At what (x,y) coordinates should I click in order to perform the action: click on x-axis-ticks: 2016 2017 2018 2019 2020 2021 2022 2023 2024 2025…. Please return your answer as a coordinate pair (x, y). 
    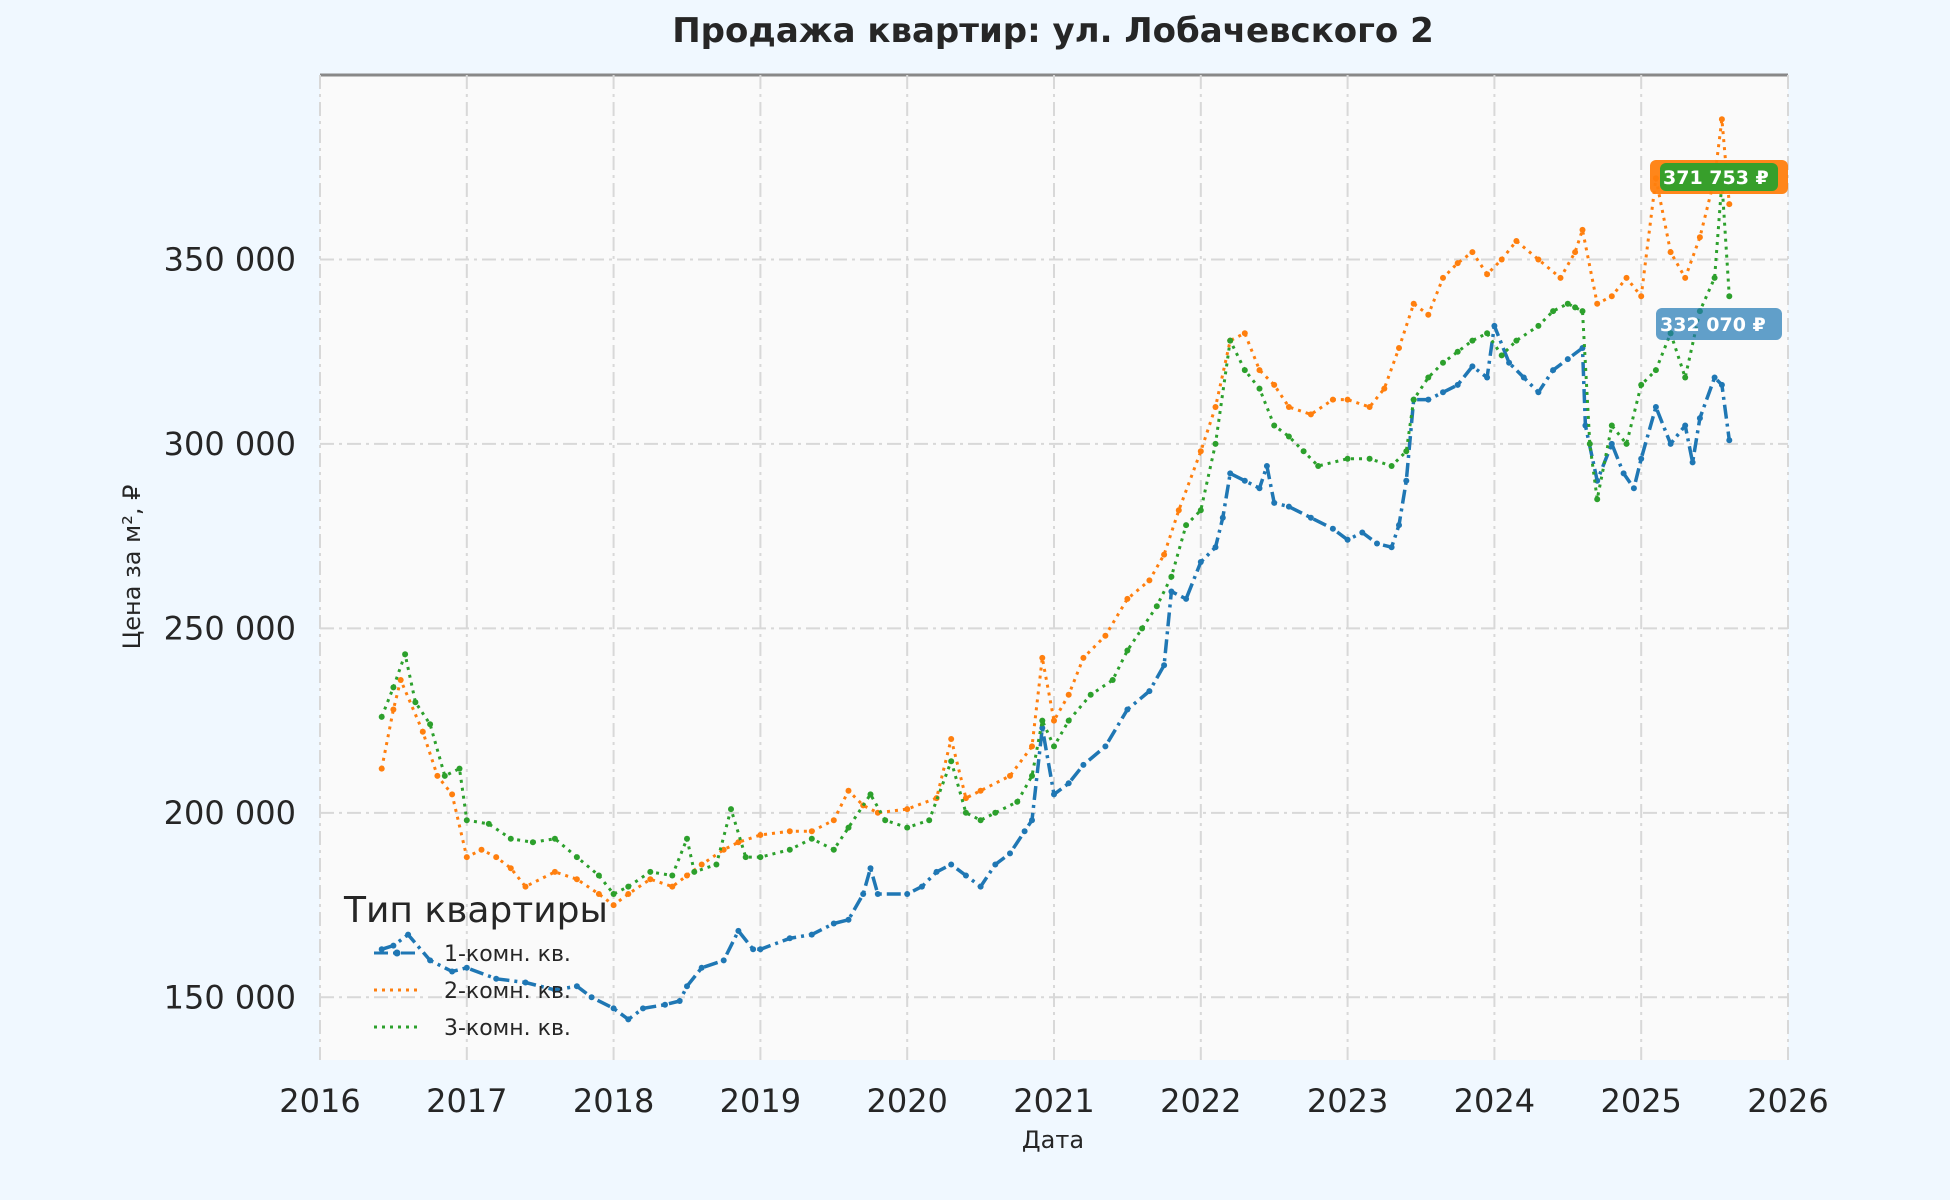
    Looking at the image, I should click on (1053, 1101).